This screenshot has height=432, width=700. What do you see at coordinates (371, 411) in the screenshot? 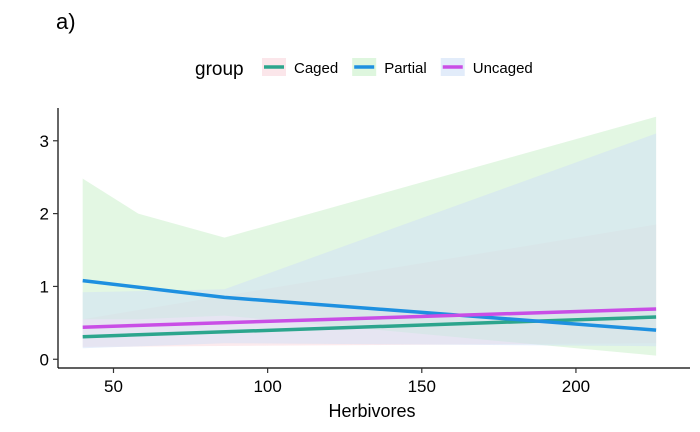
I see `x-axis-title: Herbivores` at bounding box center [371, 411].